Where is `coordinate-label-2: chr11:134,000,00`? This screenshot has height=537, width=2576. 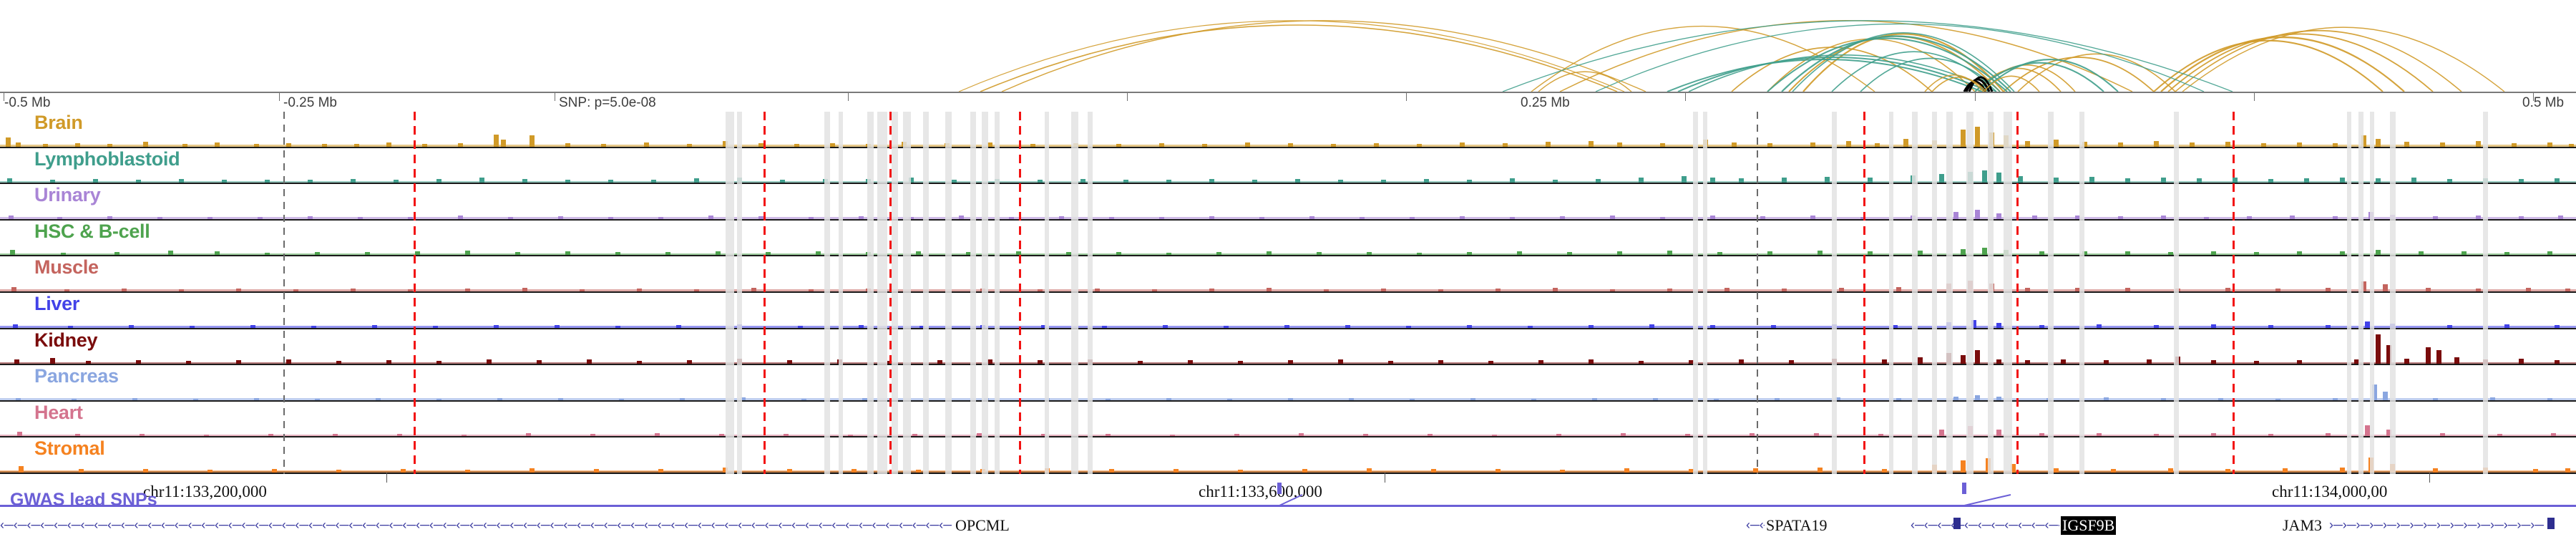 coordinate-label-2: chr11:134,000,00 is located at coordinates (2330, 491).